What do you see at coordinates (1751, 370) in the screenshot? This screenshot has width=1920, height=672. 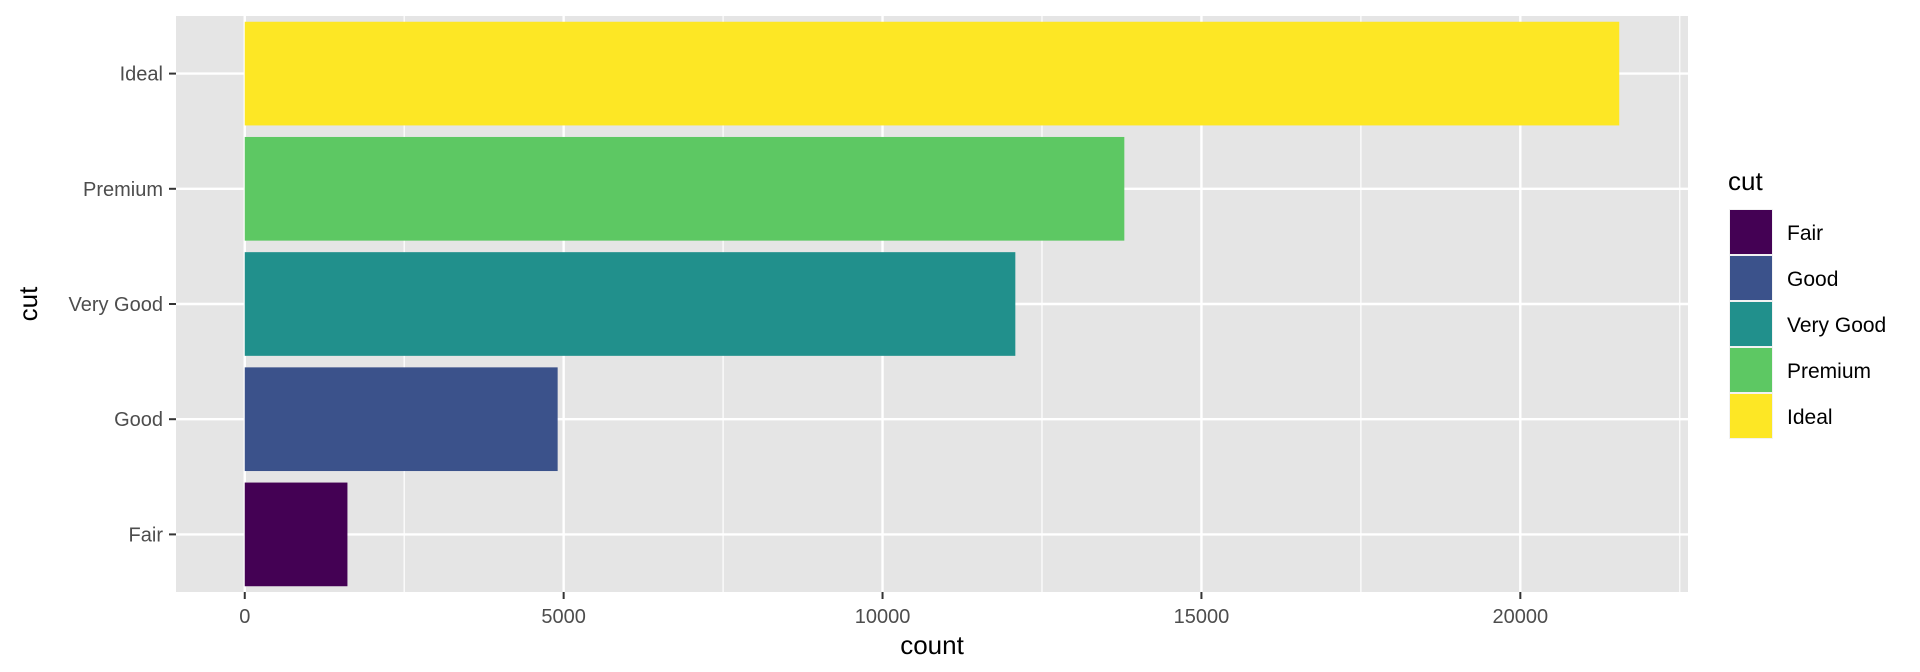 I see `legend-swatch-premium` at bounding box center [1751, 370].